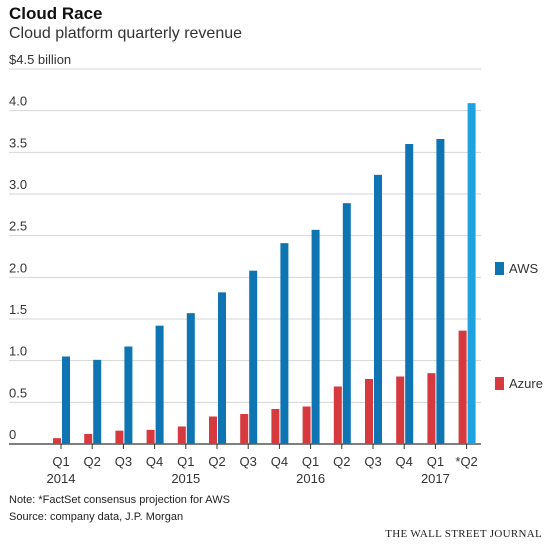 Image resolution: width=550 pixels, height=548 pixels. I want to click on y-tick-label: 0, so click(12, 434).